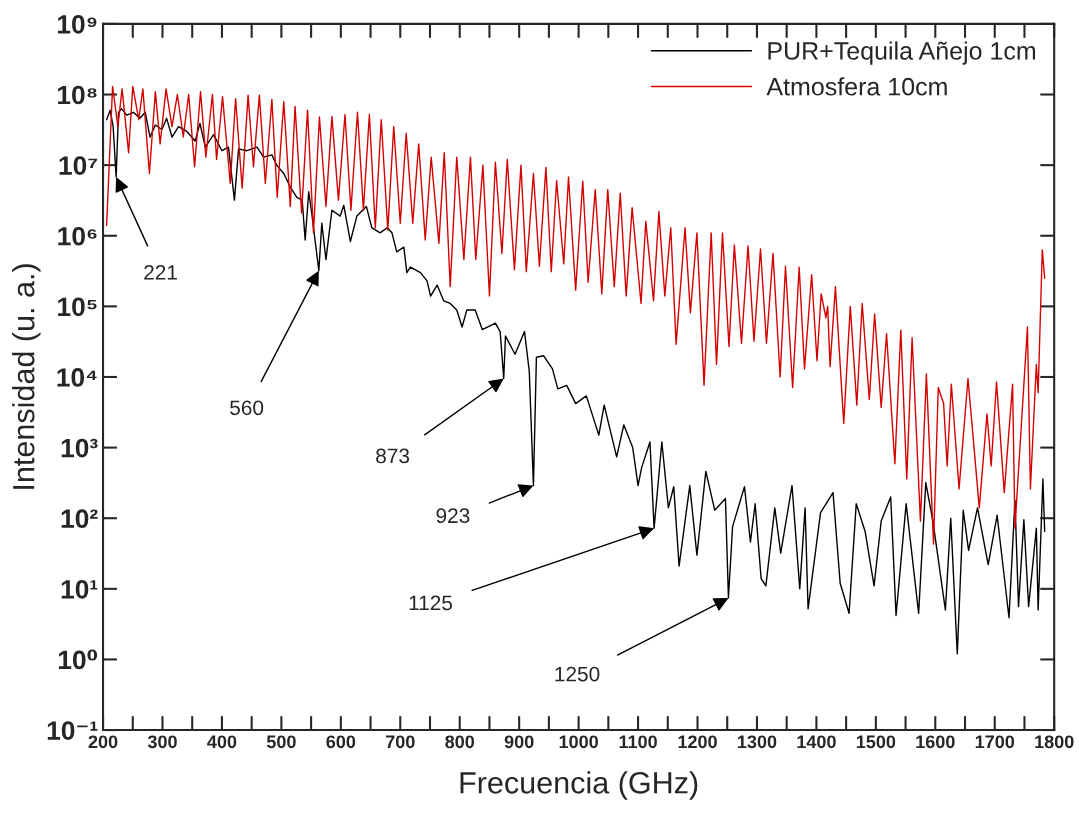 The height and width of the screenshot is (824, 1079). What do you see at coordinates (393, 456) in the screenshot?
I see `annotation: 873` at bounding box center [393, 456].